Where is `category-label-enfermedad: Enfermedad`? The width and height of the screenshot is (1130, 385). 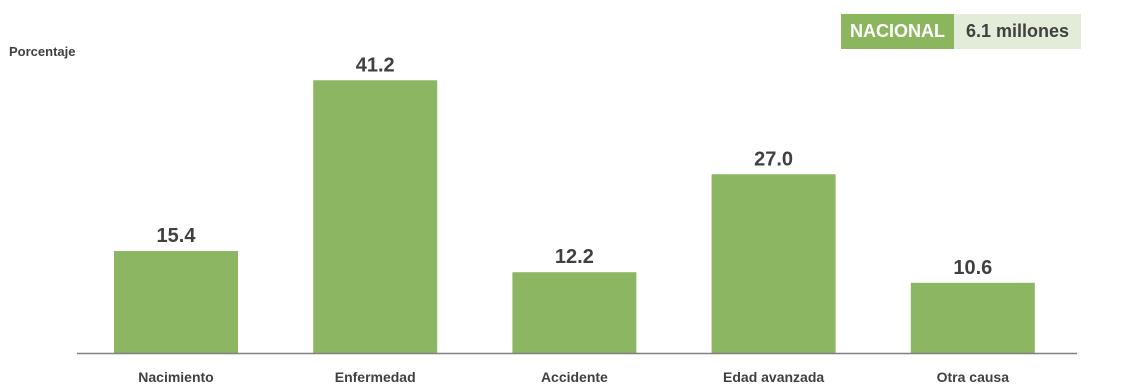
category-label-enfermedad: Enfermedad is located at coordinates (375, 377).